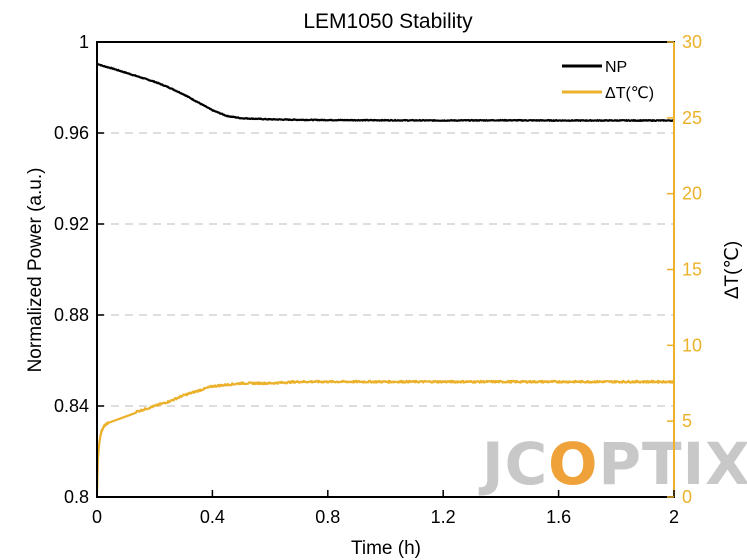 The image size is (747, 560). Describe the element at coordinates (732, 270) in the screenshot. I see `y2-axis-label: ΔT(℃)` at that location.